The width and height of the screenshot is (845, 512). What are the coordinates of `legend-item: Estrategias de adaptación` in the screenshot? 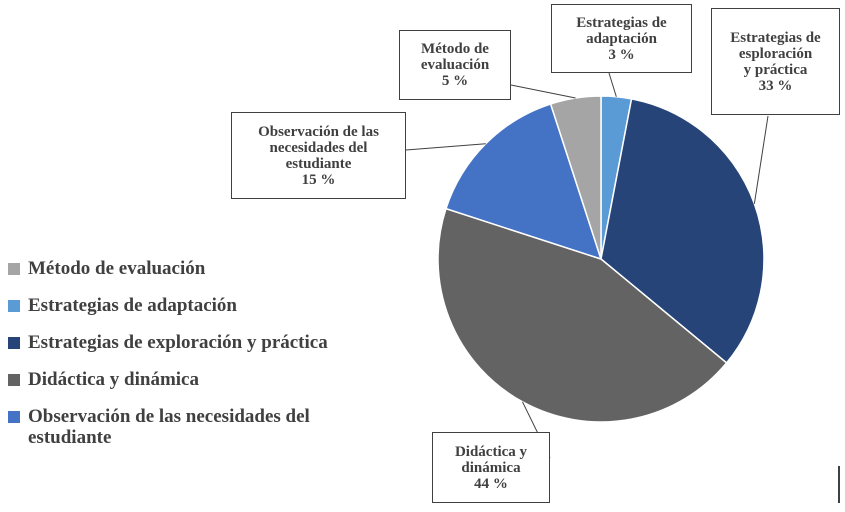 It's located at (188, 305).